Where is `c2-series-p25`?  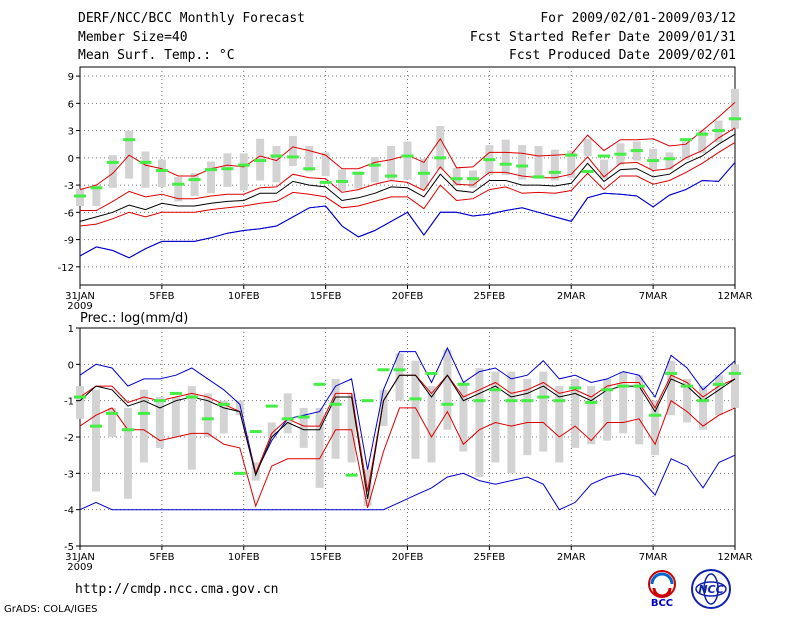
c2-series-p25 is located at coordinates (407, 454).